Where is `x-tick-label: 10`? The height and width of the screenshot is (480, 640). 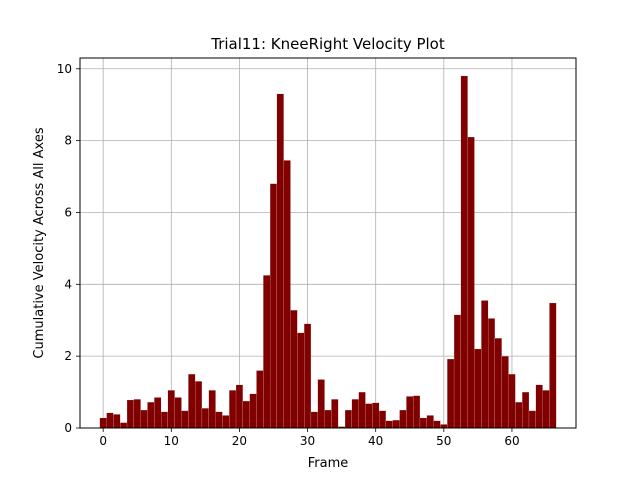 x-tick-label: 10 is located at coordinates (171, 441).